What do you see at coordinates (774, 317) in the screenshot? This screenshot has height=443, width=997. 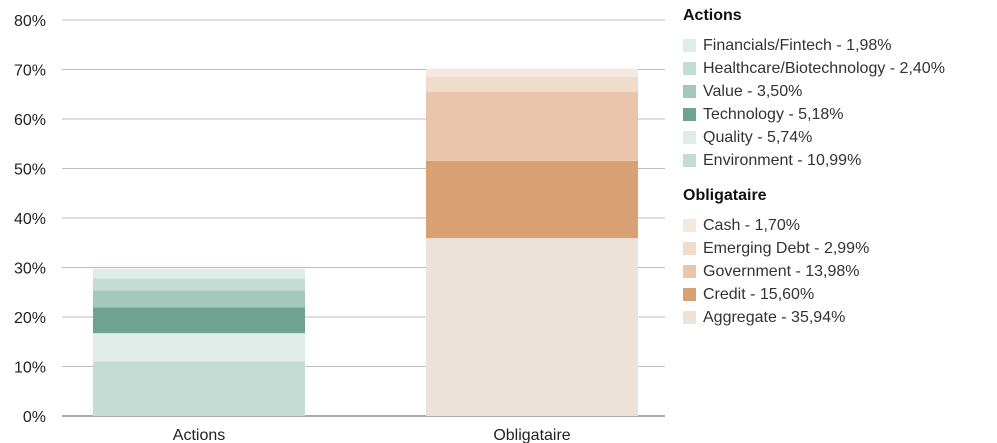 I see `legend-label: Aggregate - 35,94%` at bounding box center [774, 317].